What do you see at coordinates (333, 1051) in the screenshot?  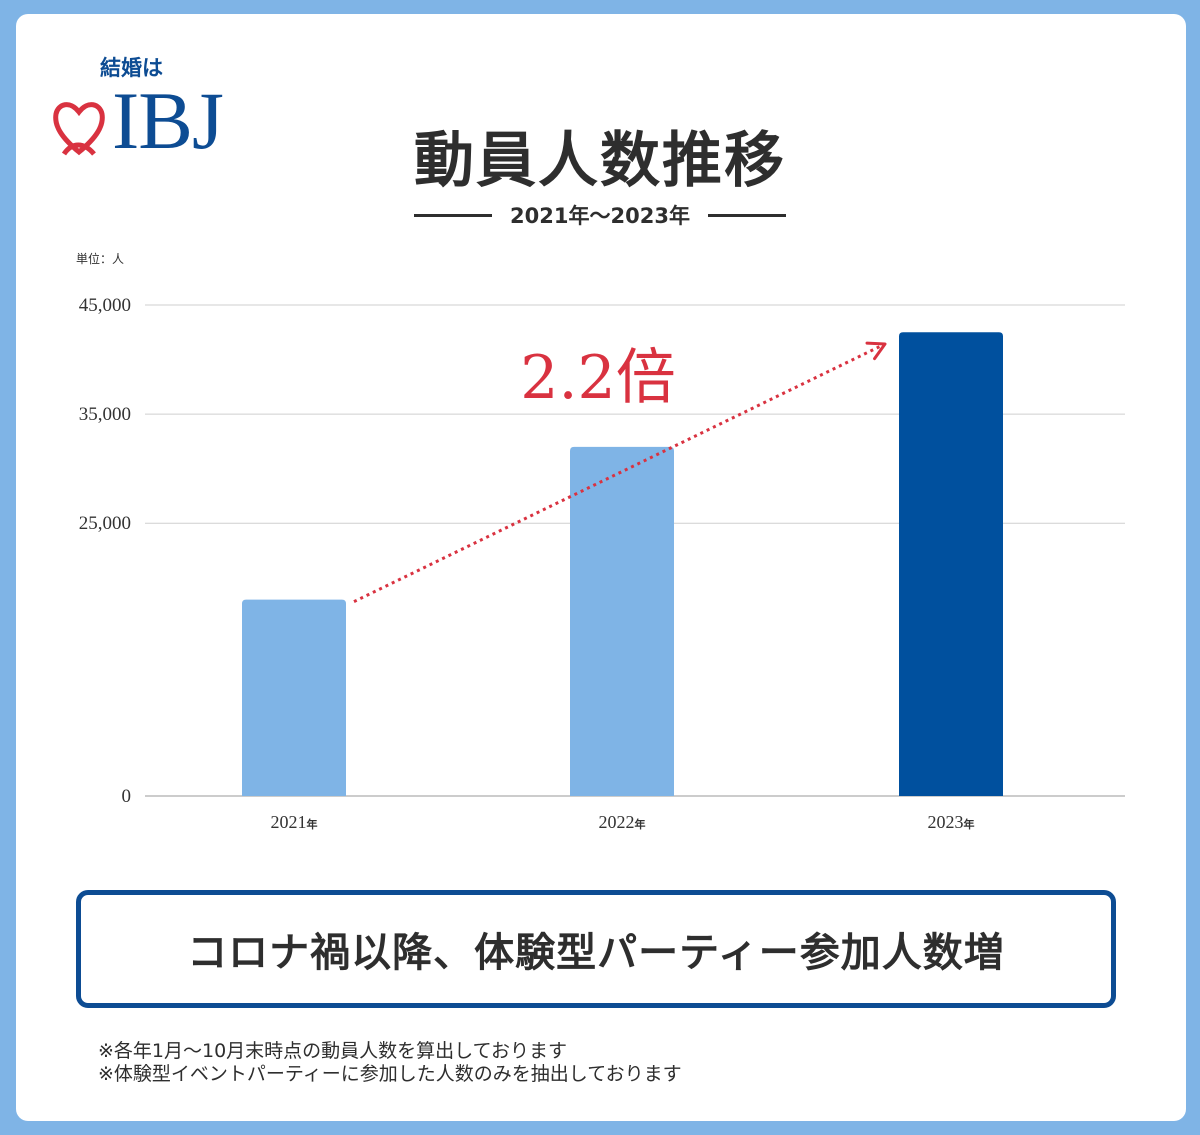 I see `note-1: ※各年1月〜10月末時点の動員人数を算出しております` at bounding box center [333, 1051].